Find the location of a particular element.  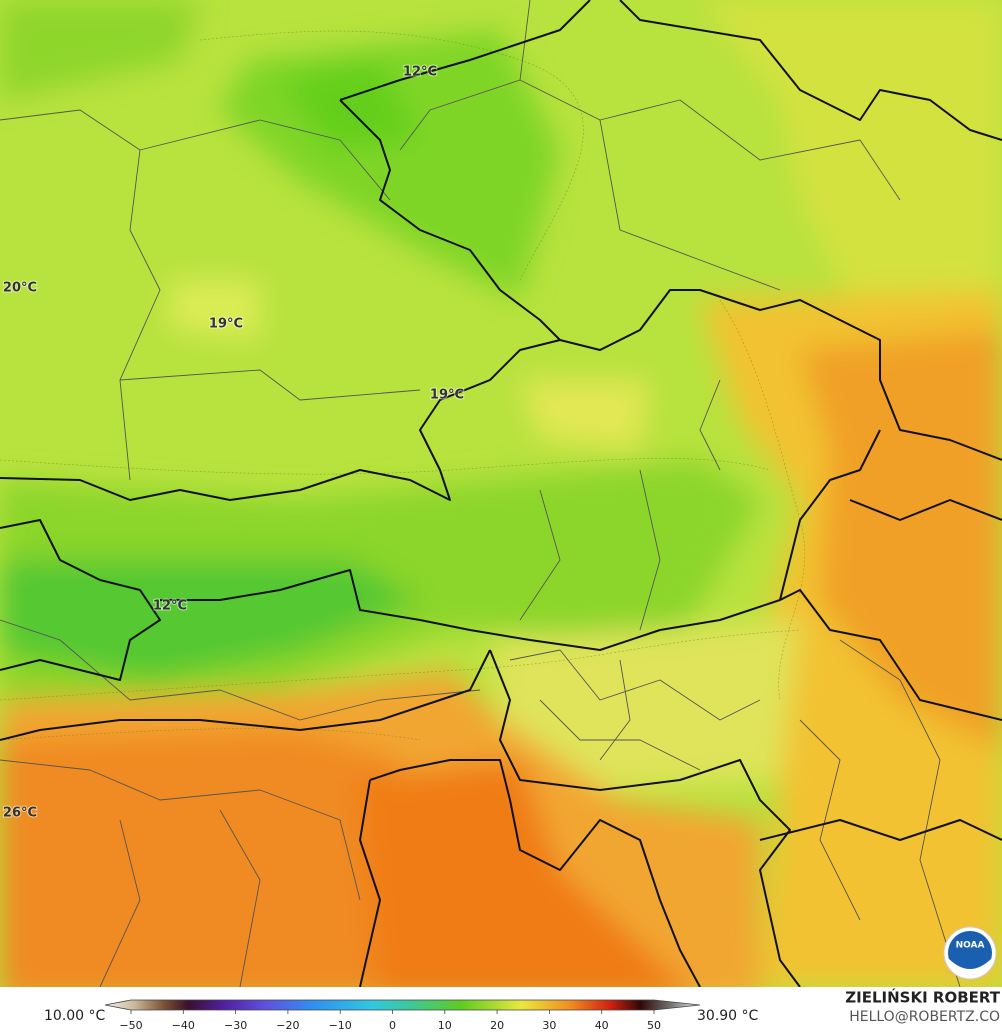

colorbar-tick-label: 20 is located at coordinates (497, 1025).